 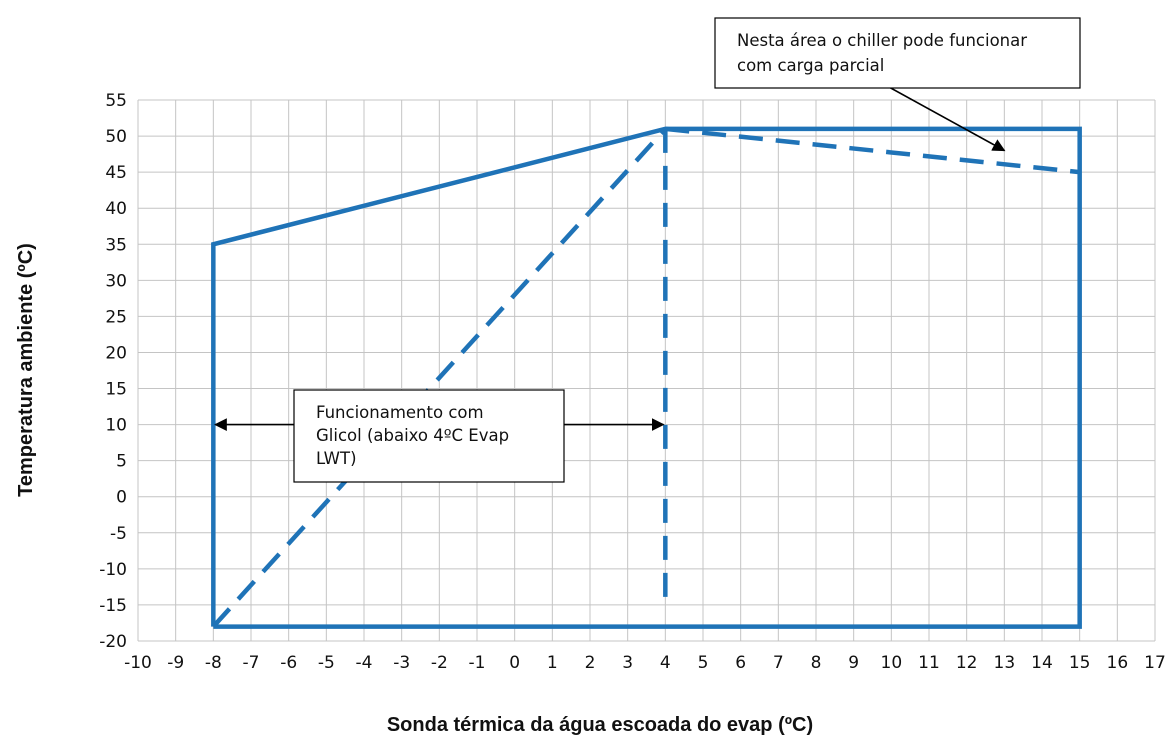 I want to click on y-tick-label: 45, so click(x=116, y=173).